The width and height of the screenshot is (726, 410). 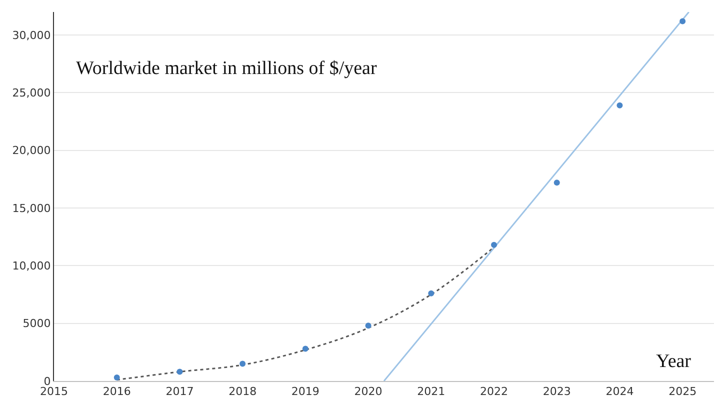 What do you see at coordinates (242, 391) in the screenshot?
I see `x-tick-label: 2018` at bounding box center [242, 391].